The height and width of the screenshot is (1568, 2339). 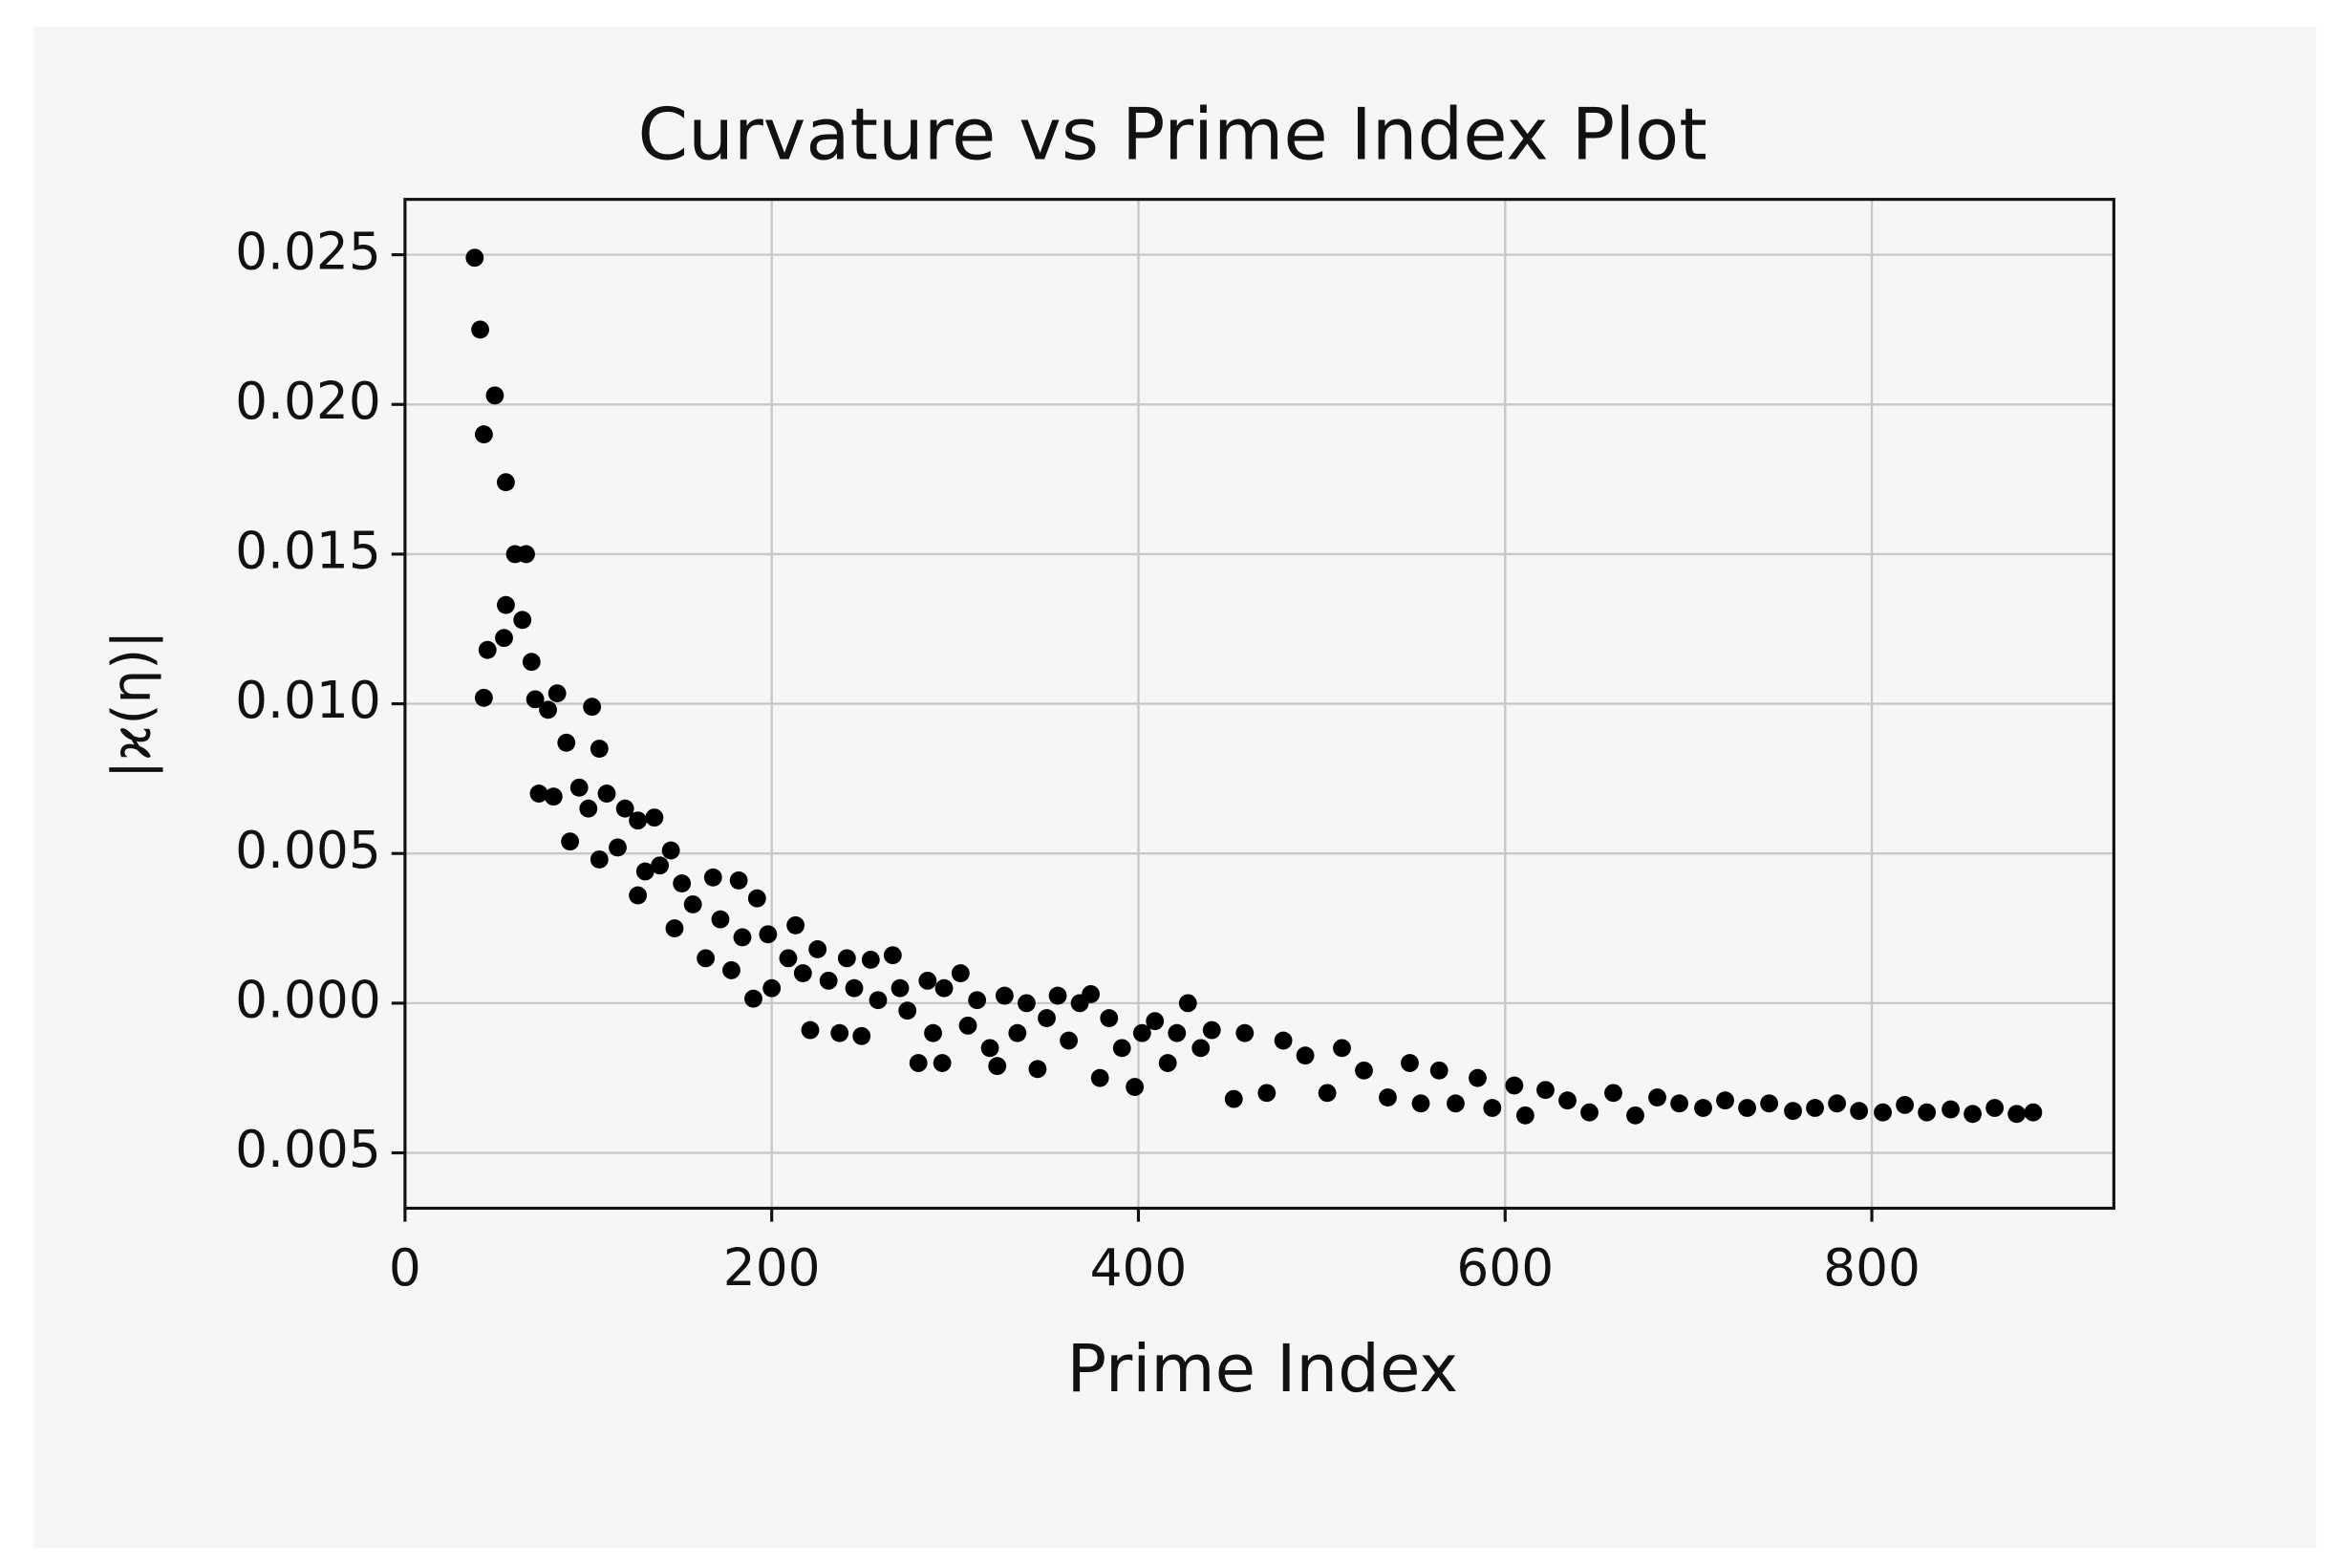 What do you see at coordinates (308, 401) in the screenshot?
I see `y-tick-label: 0.020` at bounding box center [308, 401].